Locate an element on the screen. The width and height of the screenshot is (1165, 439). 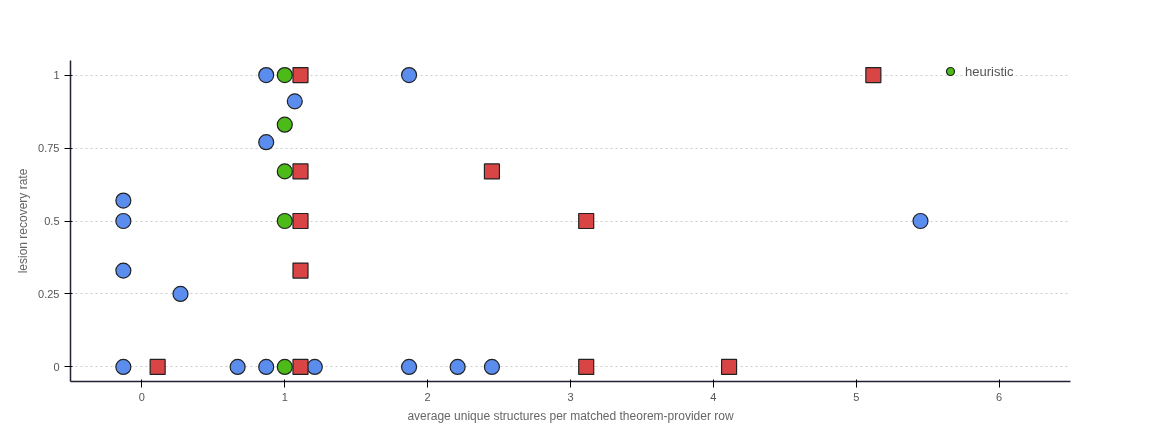
x-tick-label: 5 is located at coordinates (856, 396).